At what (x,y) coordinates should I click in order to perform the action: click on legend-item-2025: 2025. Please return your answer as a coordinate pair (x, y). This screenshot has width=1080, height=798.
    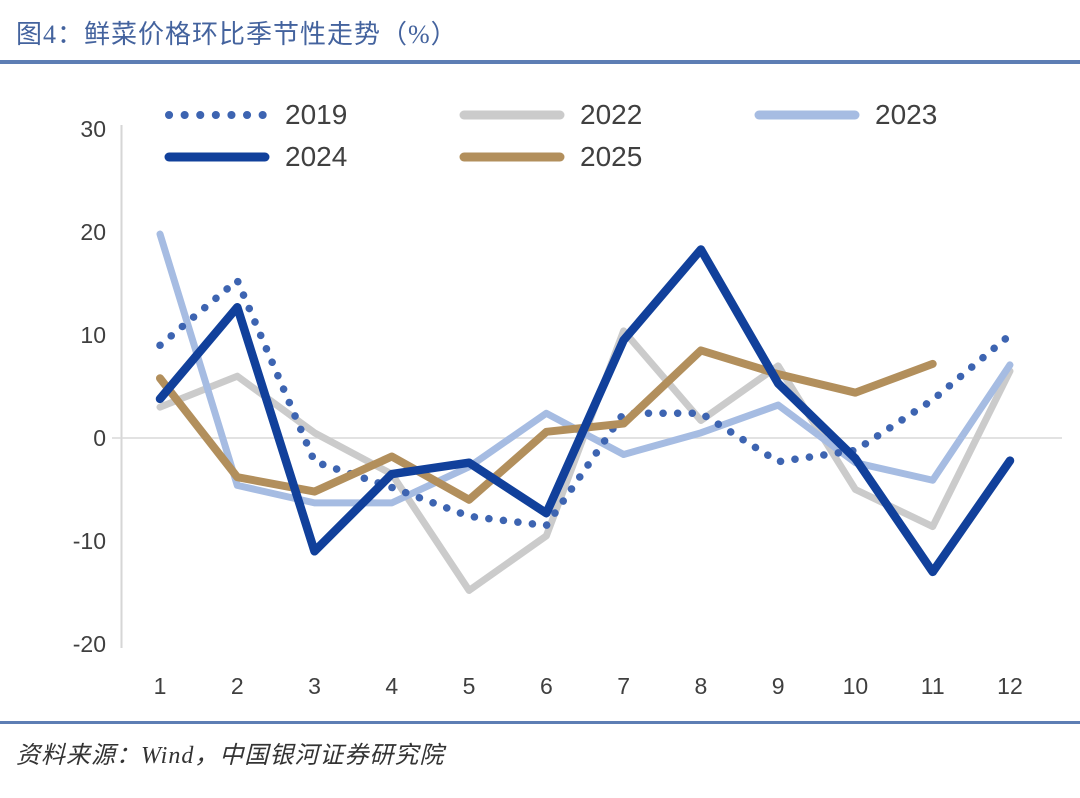
    Looking at the image, I should click on (550, 157).